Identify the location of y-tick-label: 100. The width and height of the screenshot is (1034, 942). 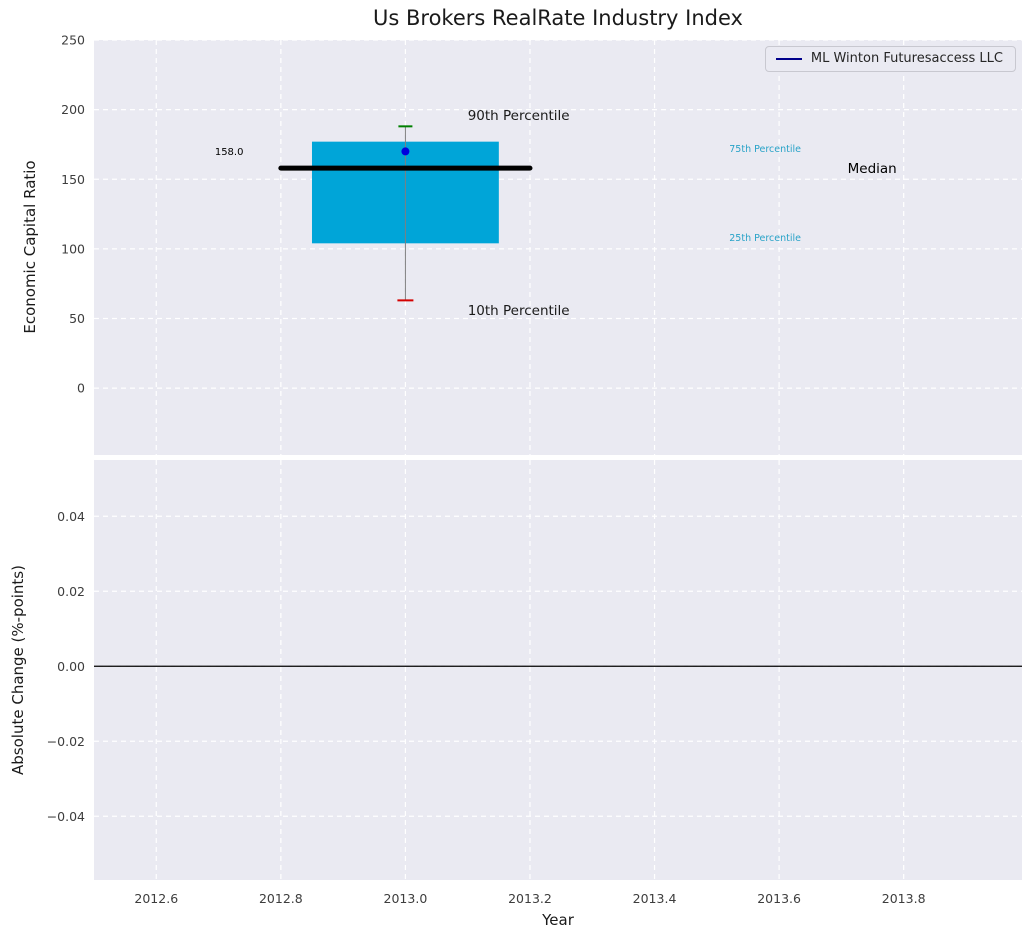
(73, 248).